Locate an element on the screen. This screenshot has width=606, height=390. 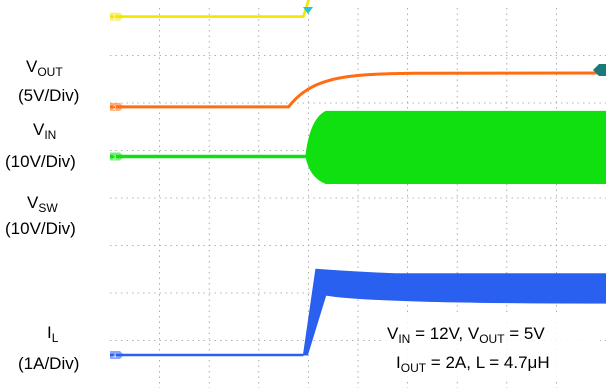
cond-unit: H is located at coordinates (543, 362).